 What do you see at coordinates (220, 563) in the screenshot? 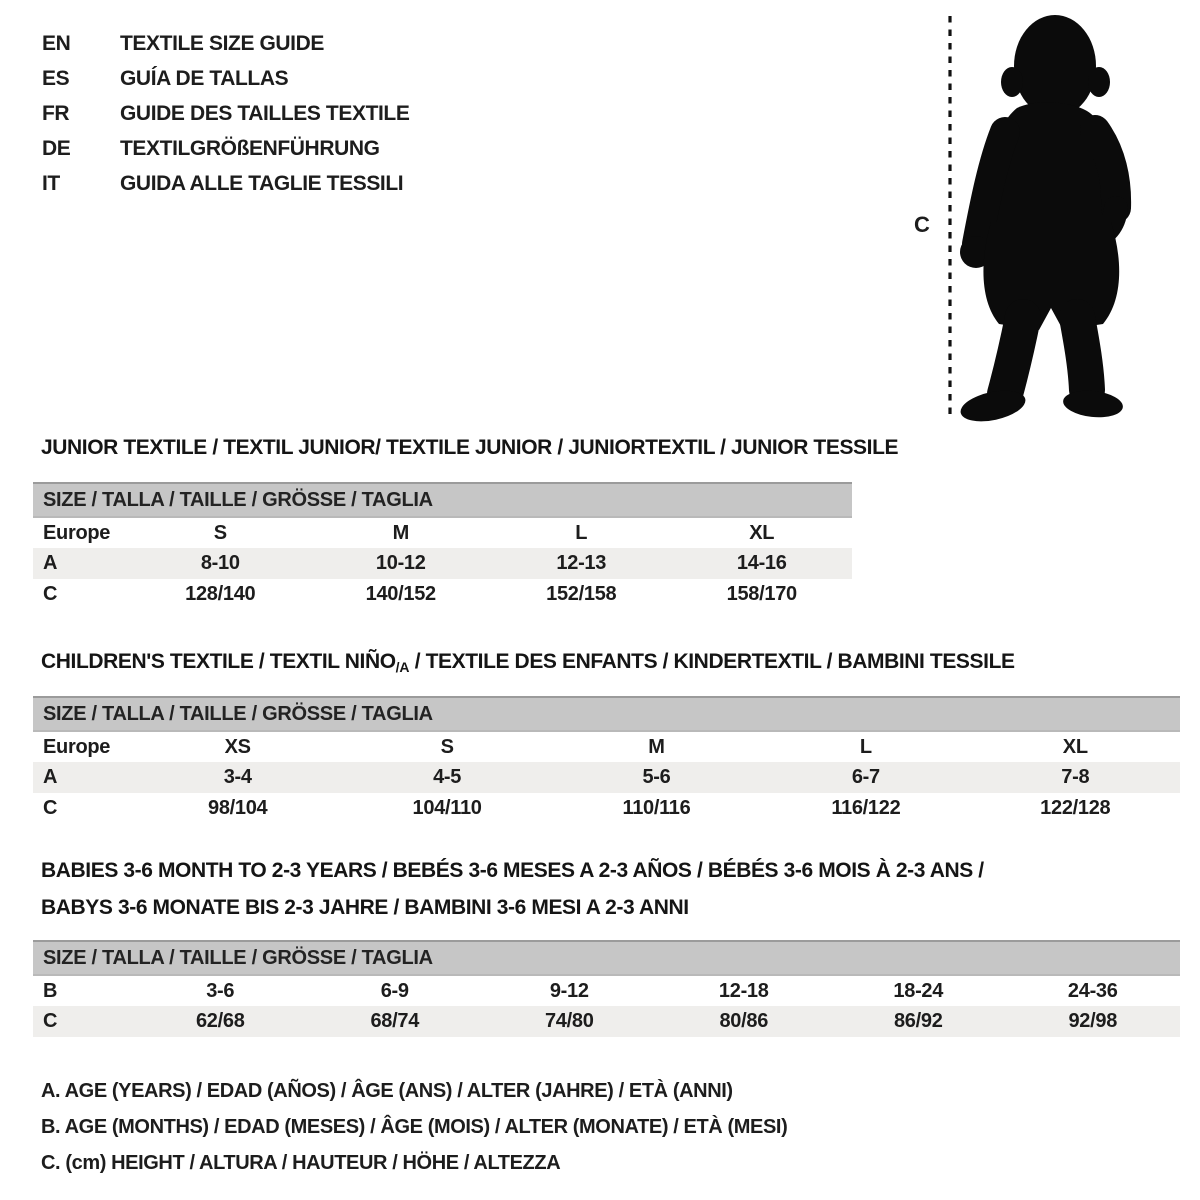
I see `age-cell: 8-10` at bounding box center [220, 563].